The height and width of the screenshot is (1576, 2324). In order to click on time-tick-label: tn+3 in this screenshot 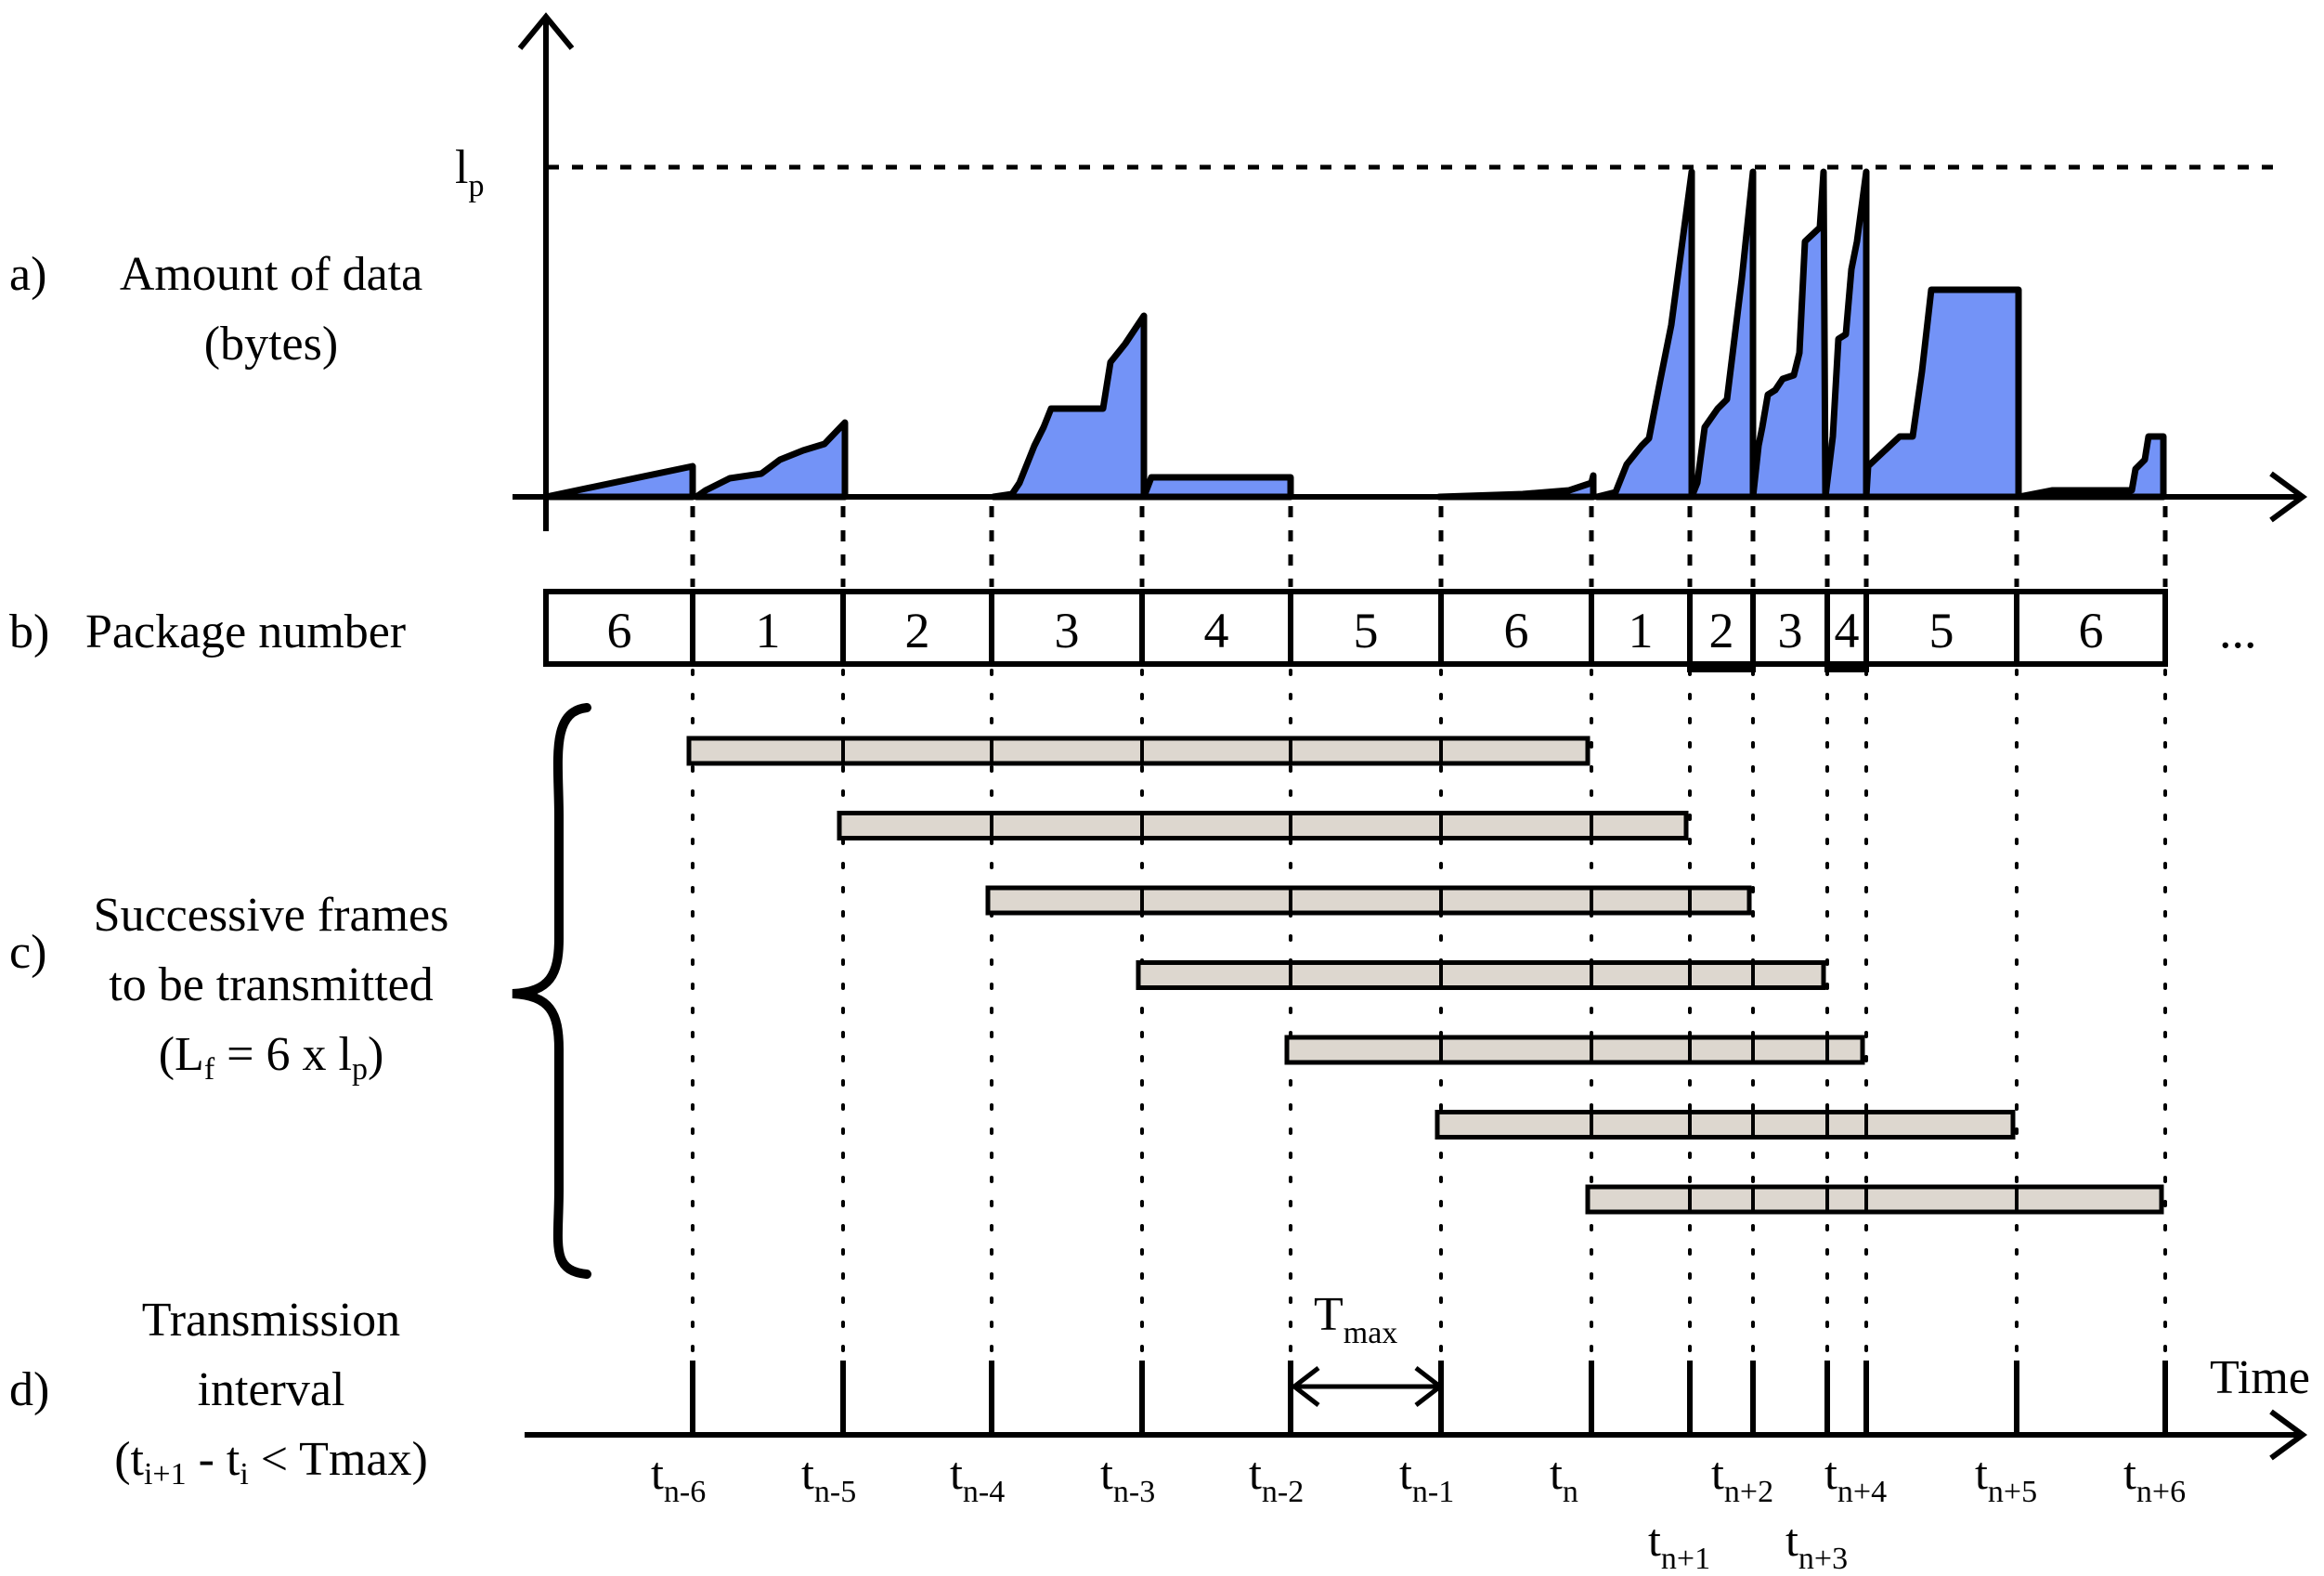, I will do `click(1816, 1545)`.